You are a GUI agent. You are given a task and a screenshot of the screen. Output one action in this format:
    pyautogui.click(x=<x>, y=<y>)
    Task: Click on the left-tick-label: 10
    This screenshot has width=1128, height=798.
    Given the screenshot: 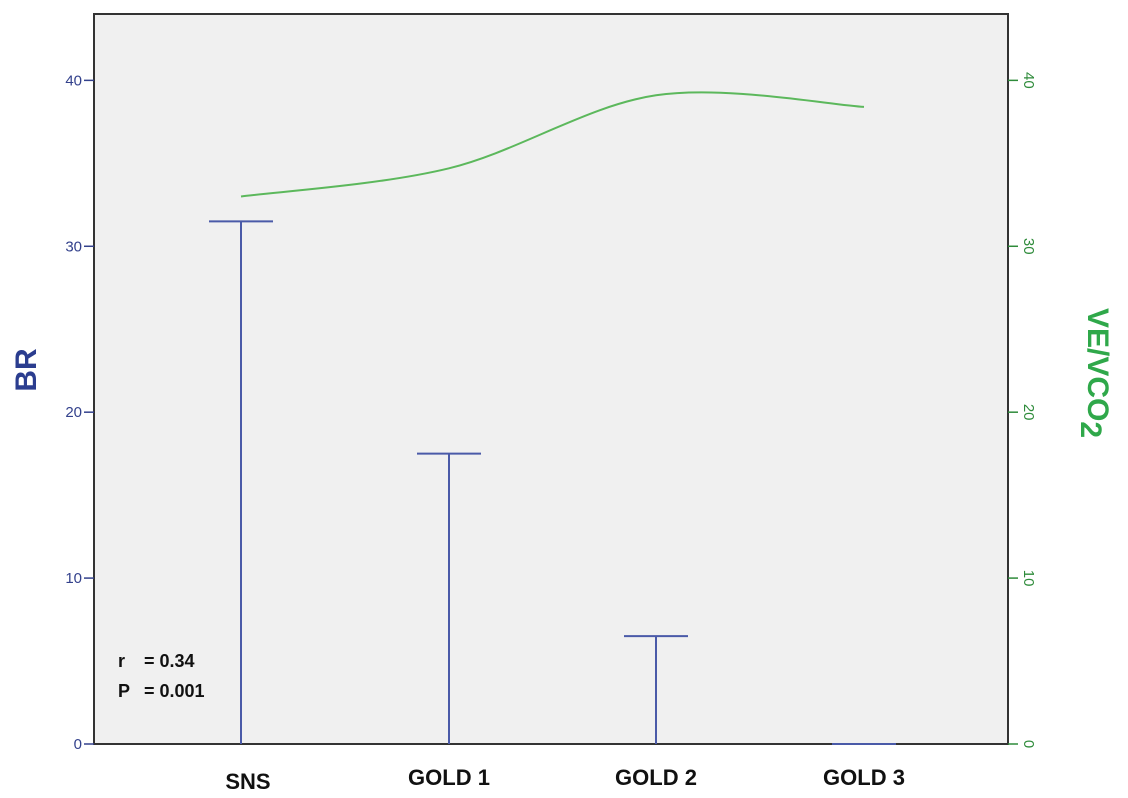 What is the action you would take?
    pyautogui.click(x=73, y=578)
    